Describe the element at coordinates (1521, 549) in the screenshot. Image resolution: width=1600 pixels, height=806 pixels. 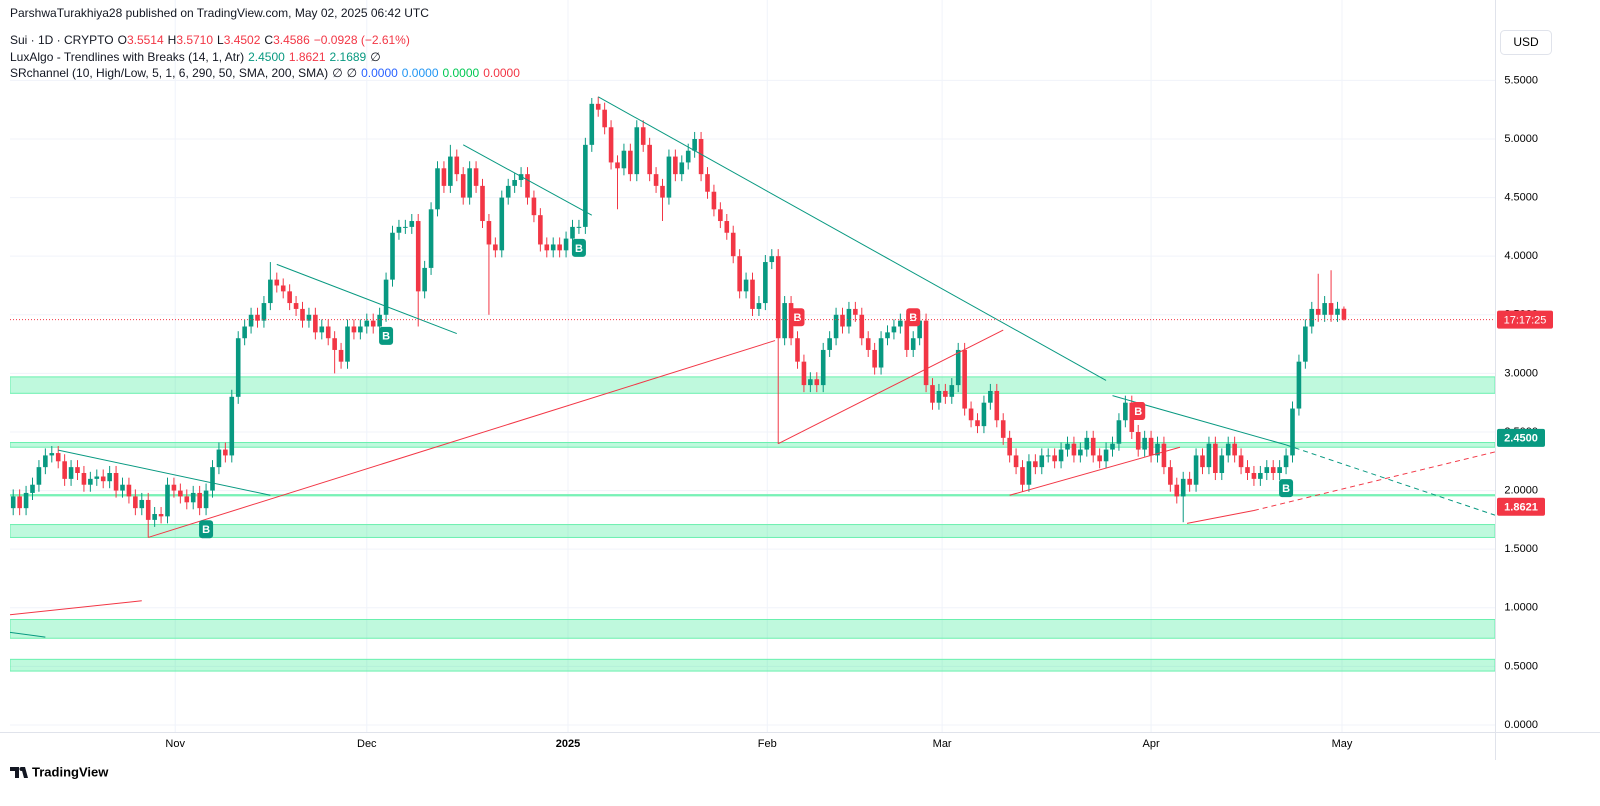
I see `y-tick-label: 1.5000` at that location.